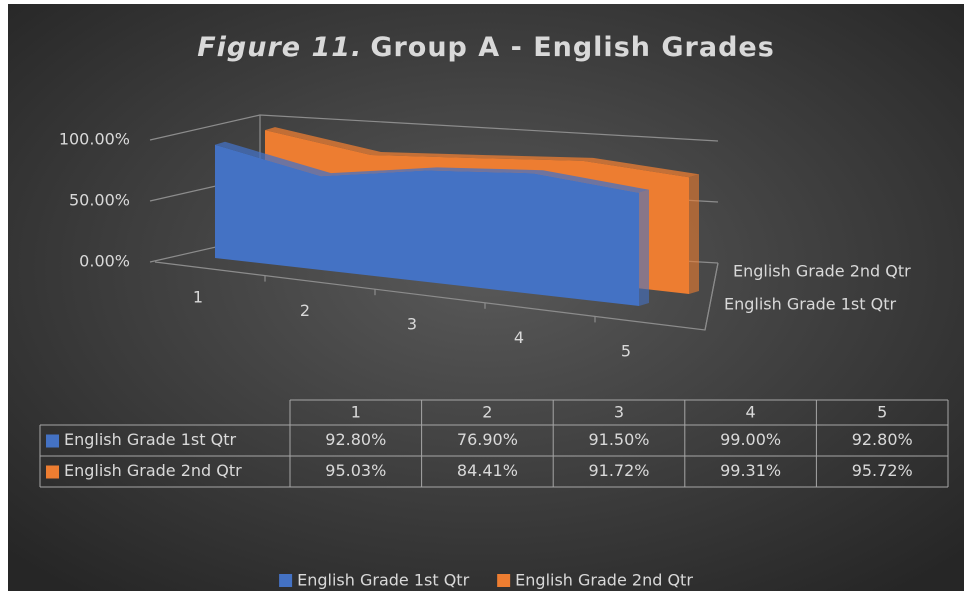  I want to click on depth-tick-label: English Grade 1st Qtr, so click(810, 304).